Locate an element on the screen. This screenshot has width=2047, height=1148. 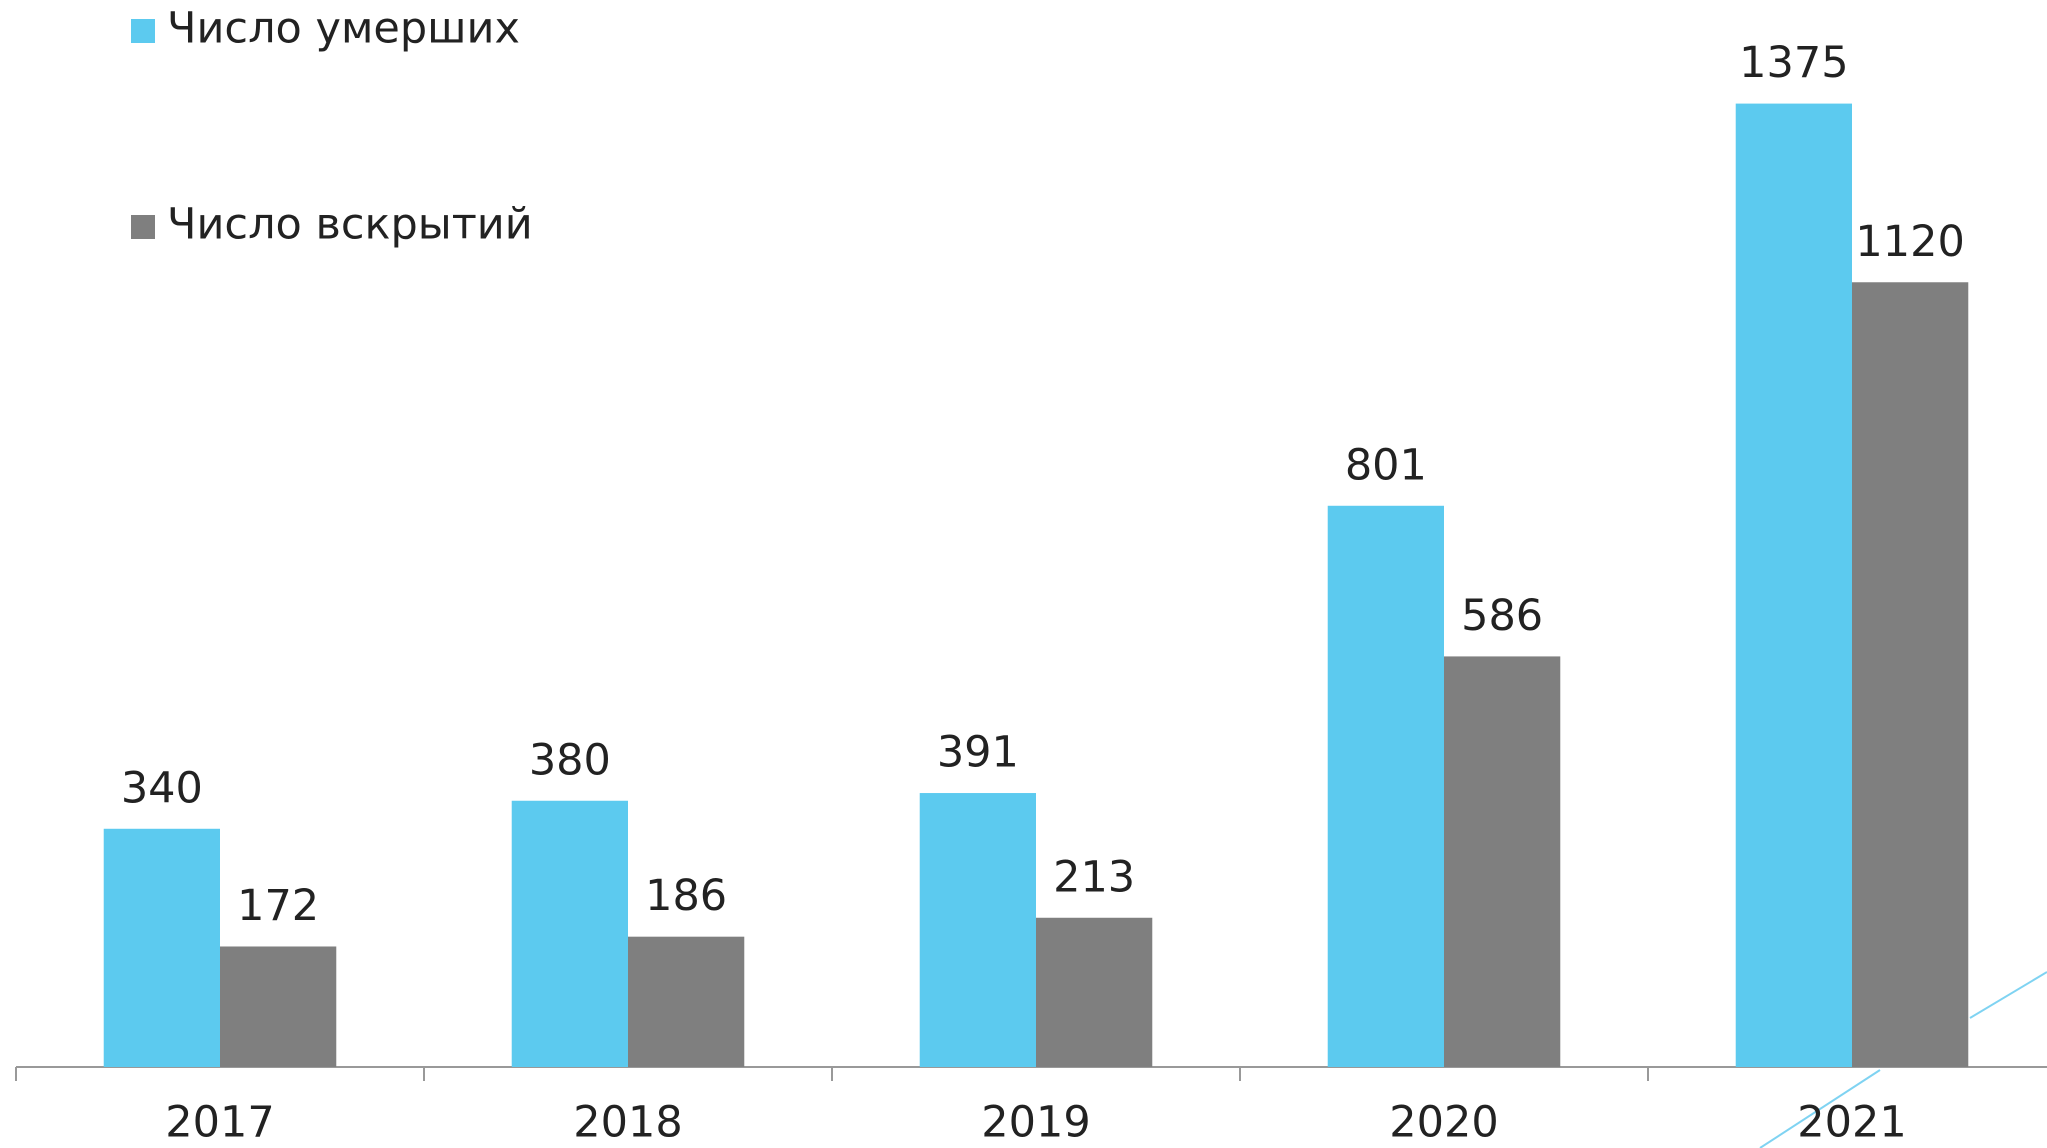
value-label: 340 is located at coordinates (162, 788).